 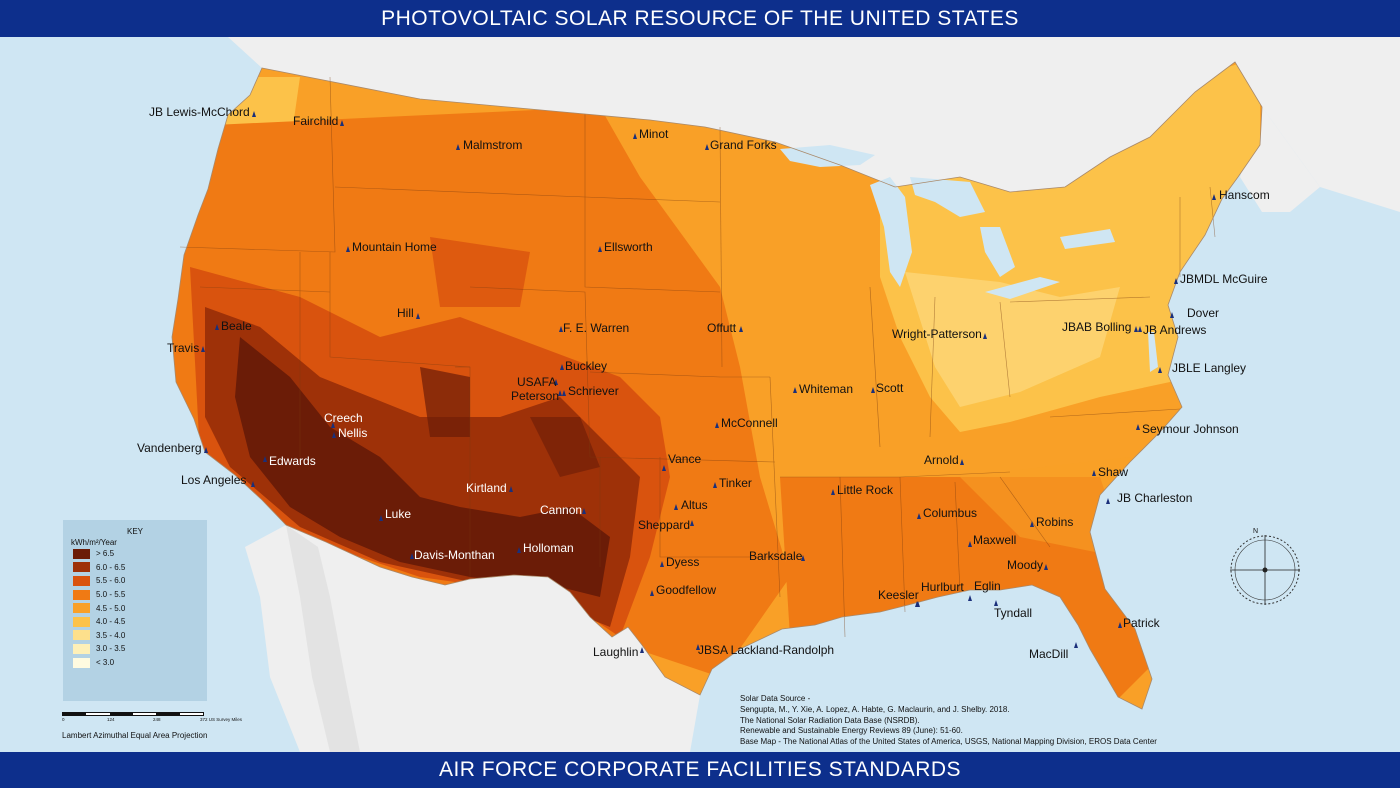 I want to click on base-label: Fairchild, so click(x=316, y=121).